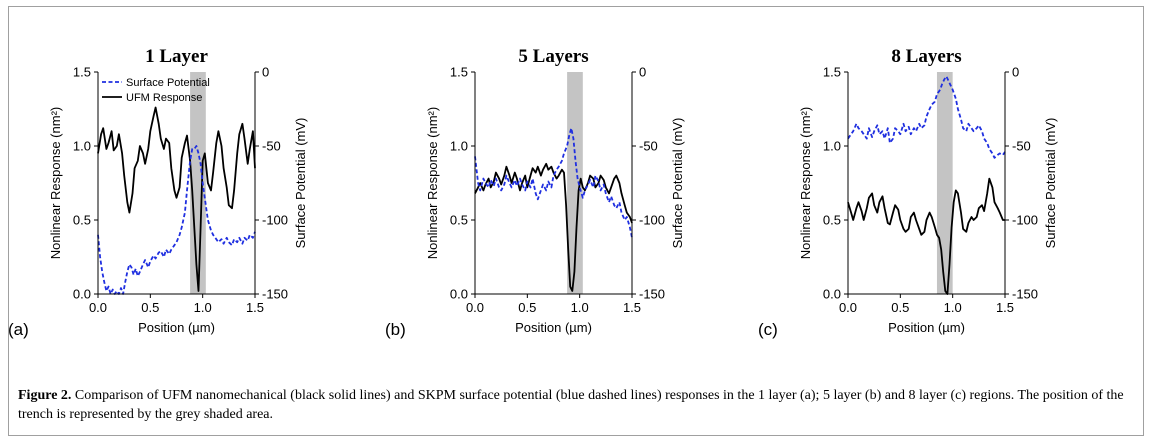  What do you see at coordinates (156, 90) in the screenshot?
I see `legend: Surface Potential UFM Response` at bounding box center [156, 90].